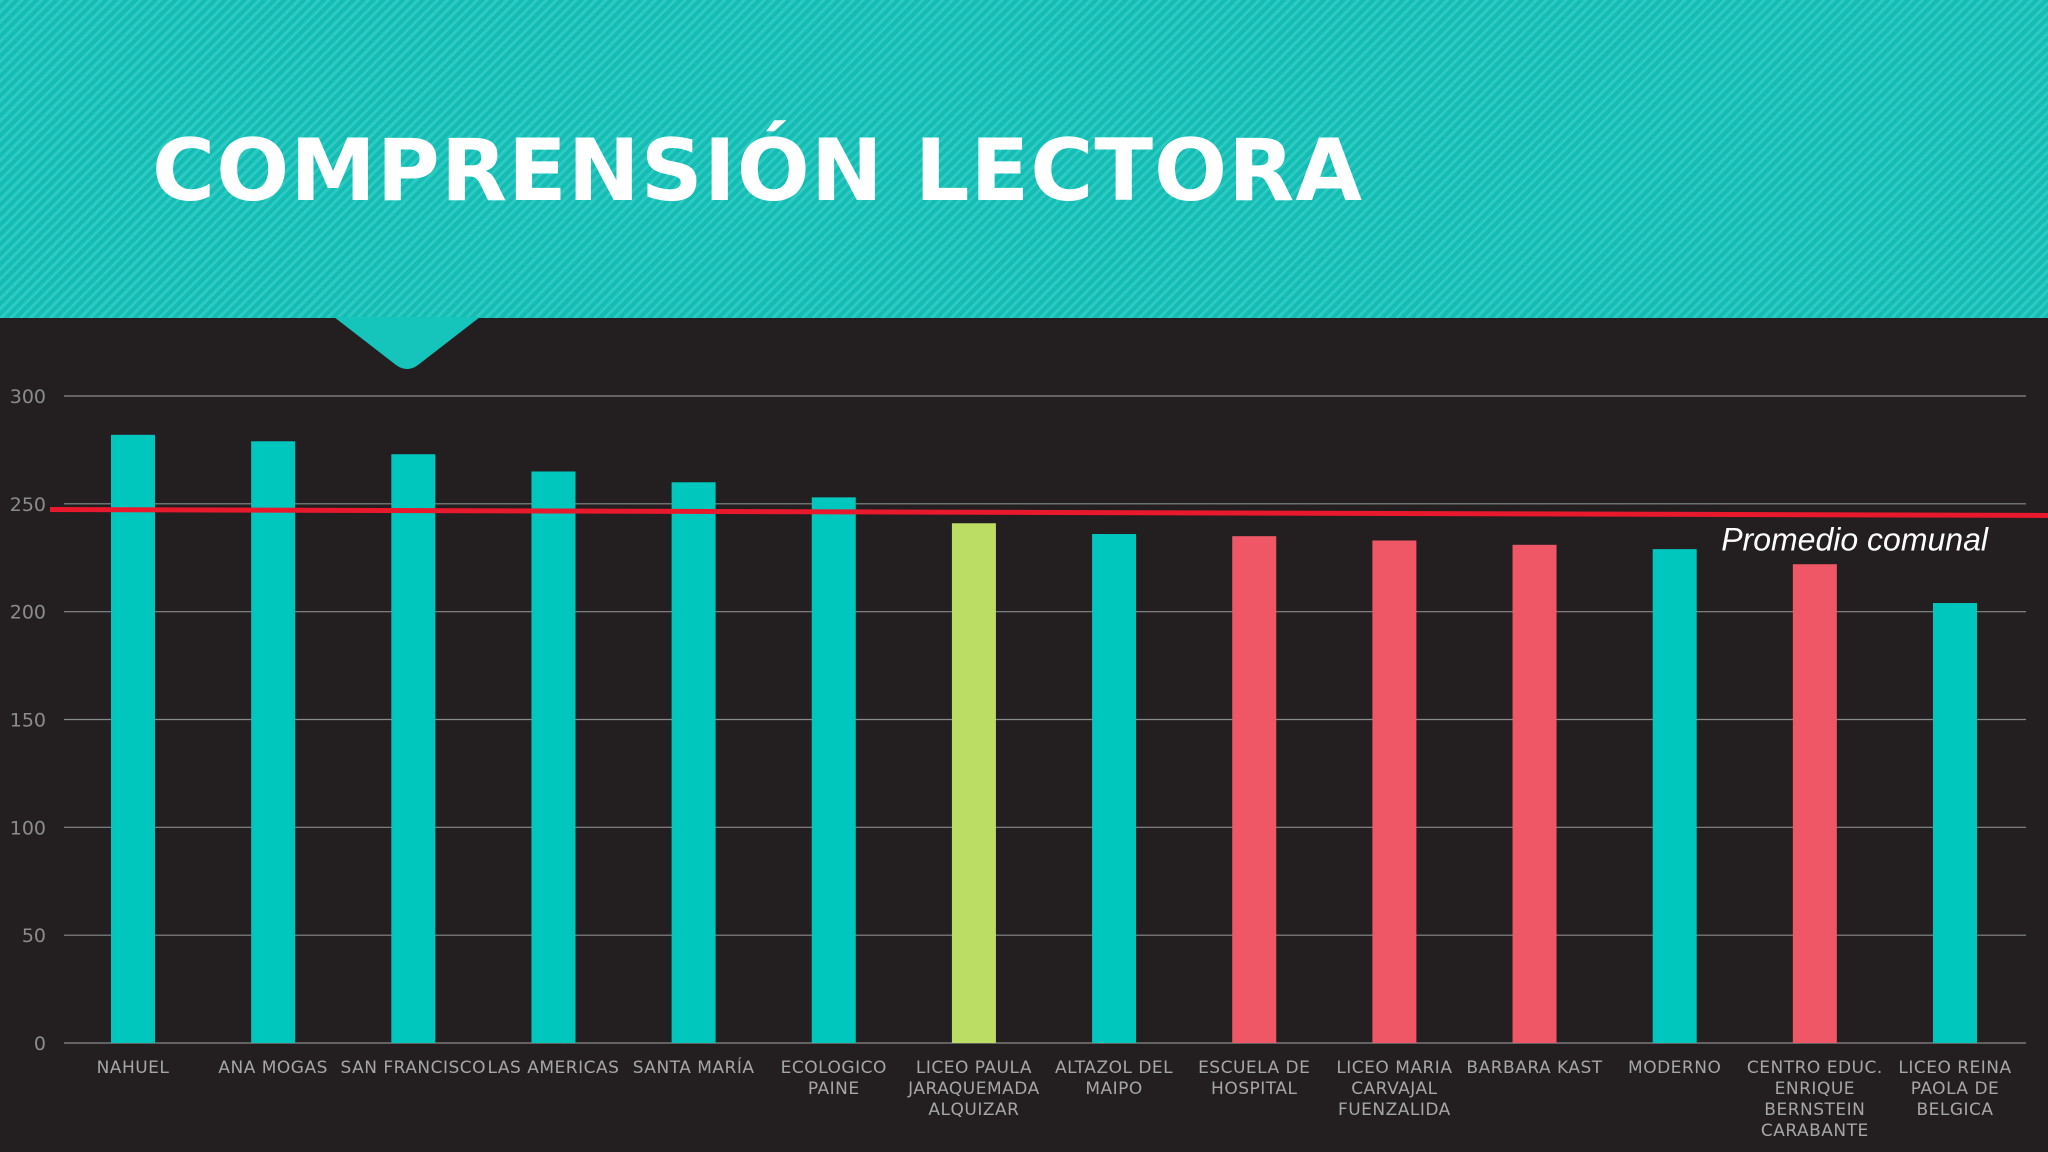 The image size is (2048, 1152). Describe the element at coordinates (28, 828) in the screenshot. I see `y-tick-label-100: 100` at that location.